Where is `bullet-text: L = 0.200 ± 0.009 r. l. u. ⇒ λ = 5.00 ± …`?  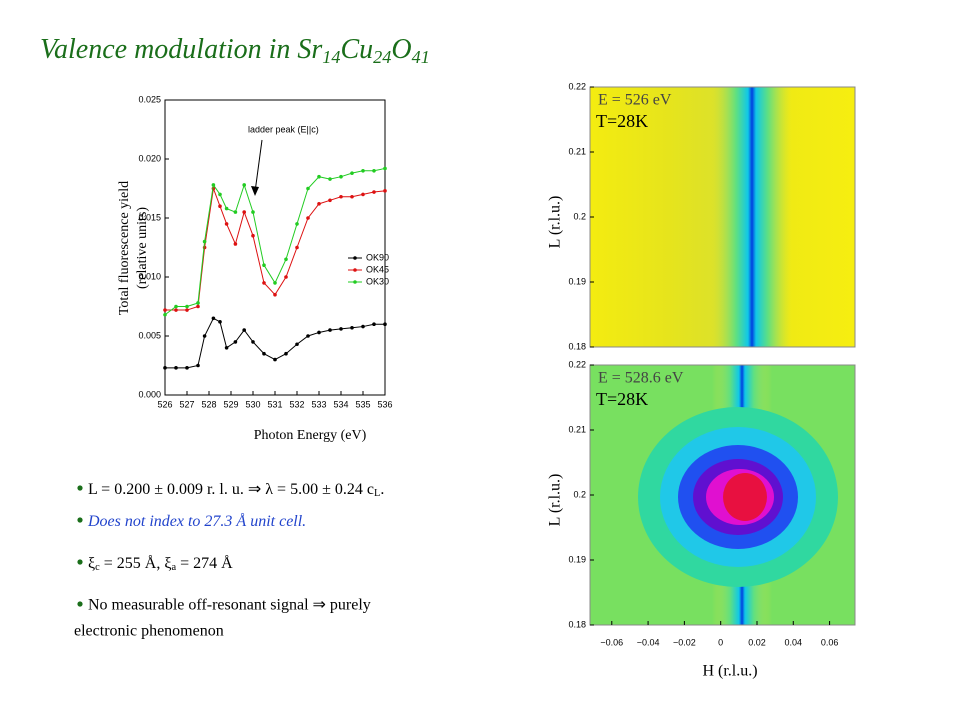
bullet-text: L = 0.200 ± 0.009 r. l. u. ⇒ λ = 5.00 ± … is located at coordinates (236, 490).